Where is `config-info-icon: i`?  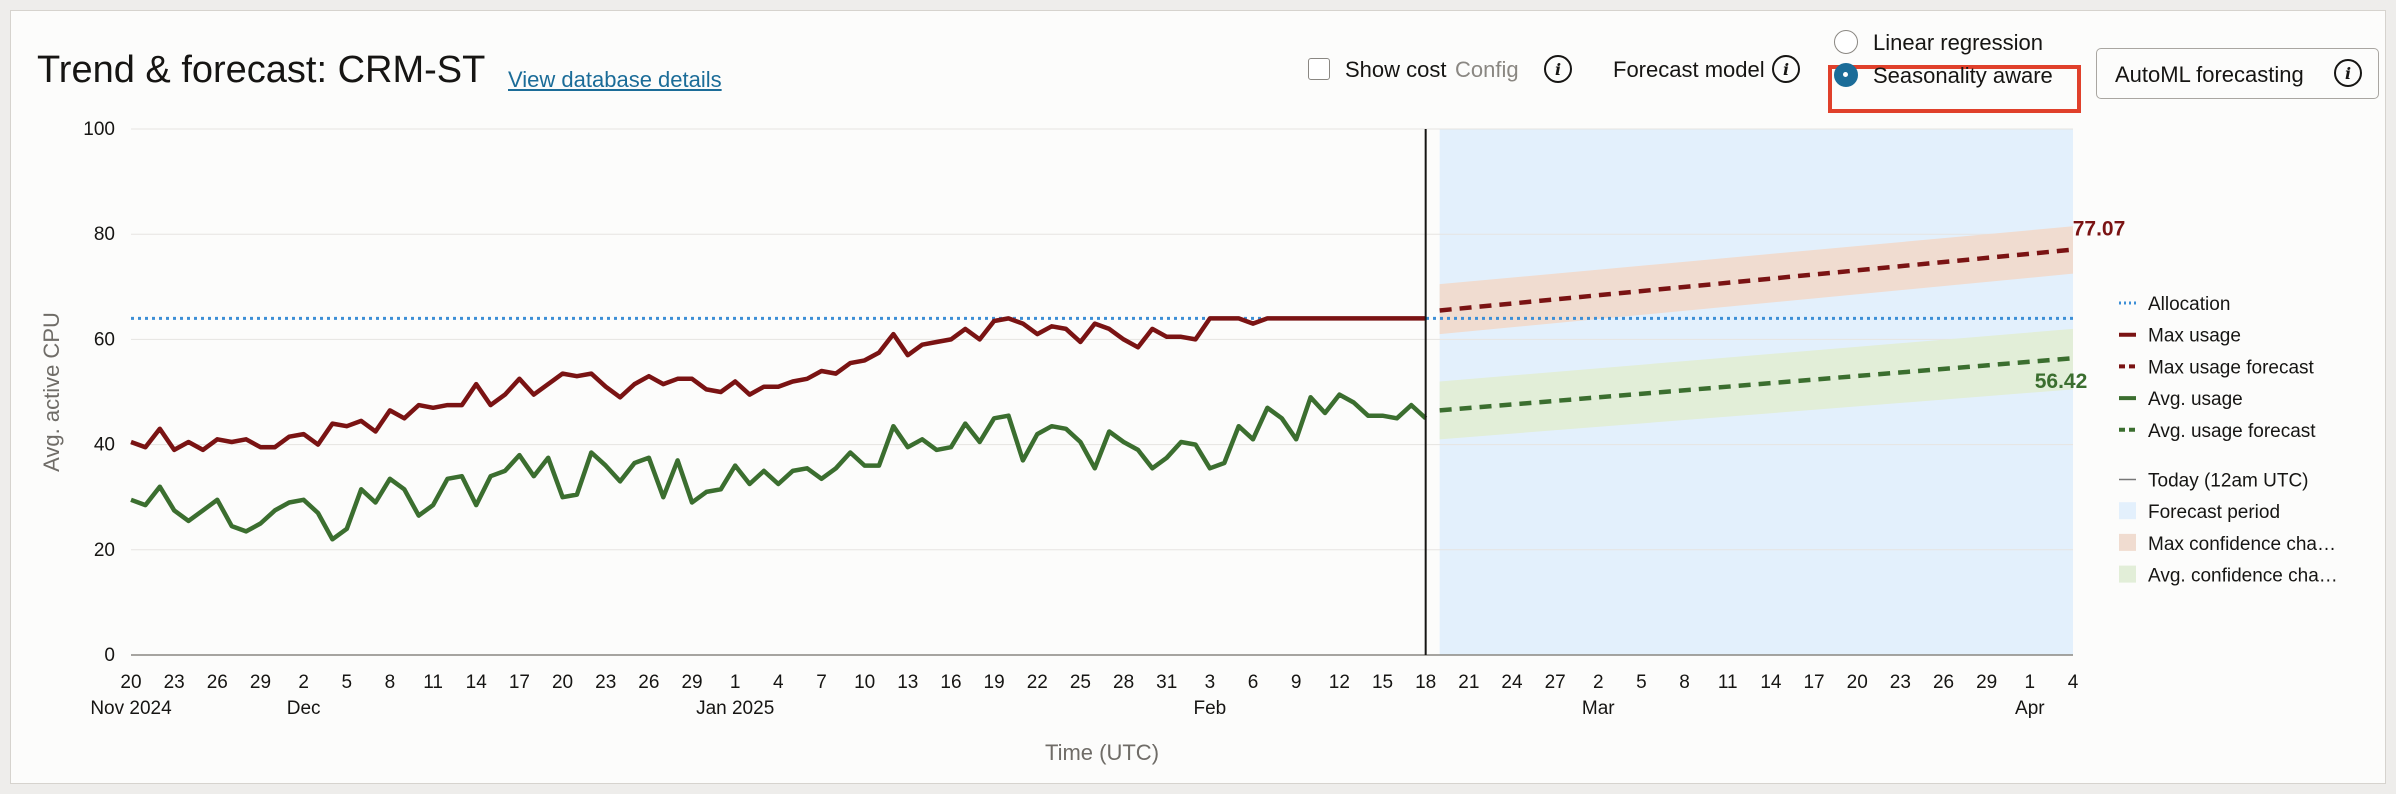 config-info-icon: i is located at coordinates (1558, 69).